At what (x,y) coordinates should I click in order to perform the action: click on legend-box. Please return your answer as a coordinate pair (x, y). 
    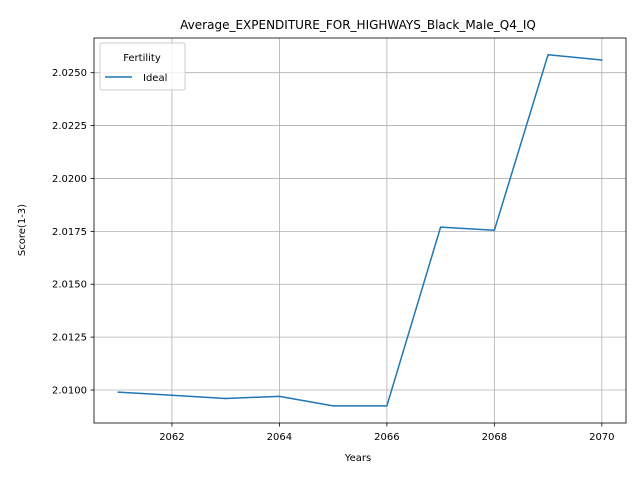
    Looking at the image, I should click on (142, 66).